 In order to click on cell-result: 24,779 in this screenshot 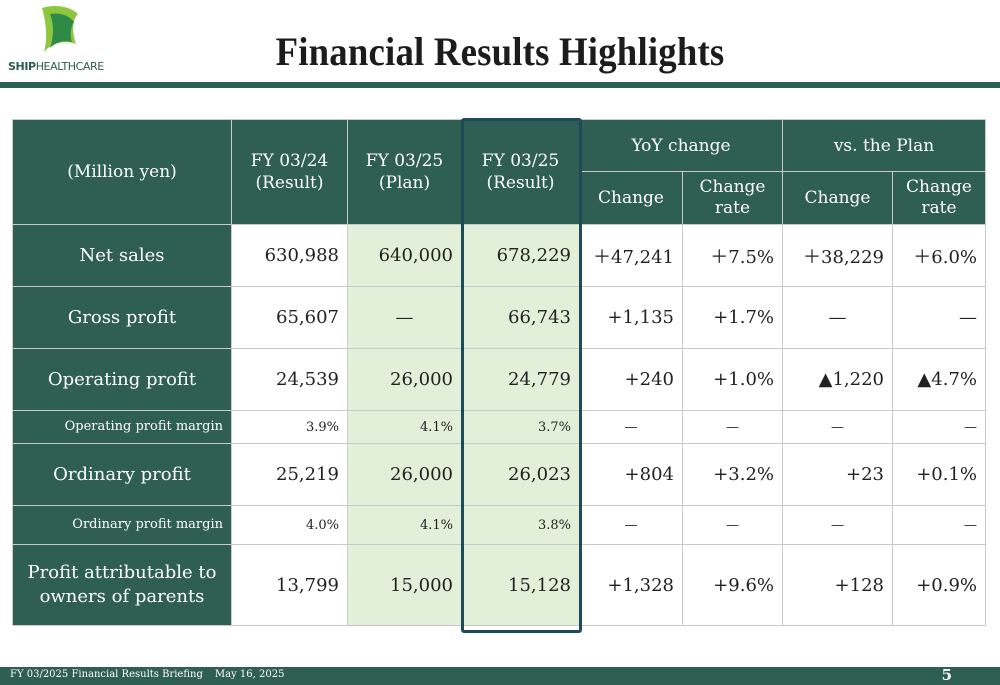, I will do `click(520, 379)`.